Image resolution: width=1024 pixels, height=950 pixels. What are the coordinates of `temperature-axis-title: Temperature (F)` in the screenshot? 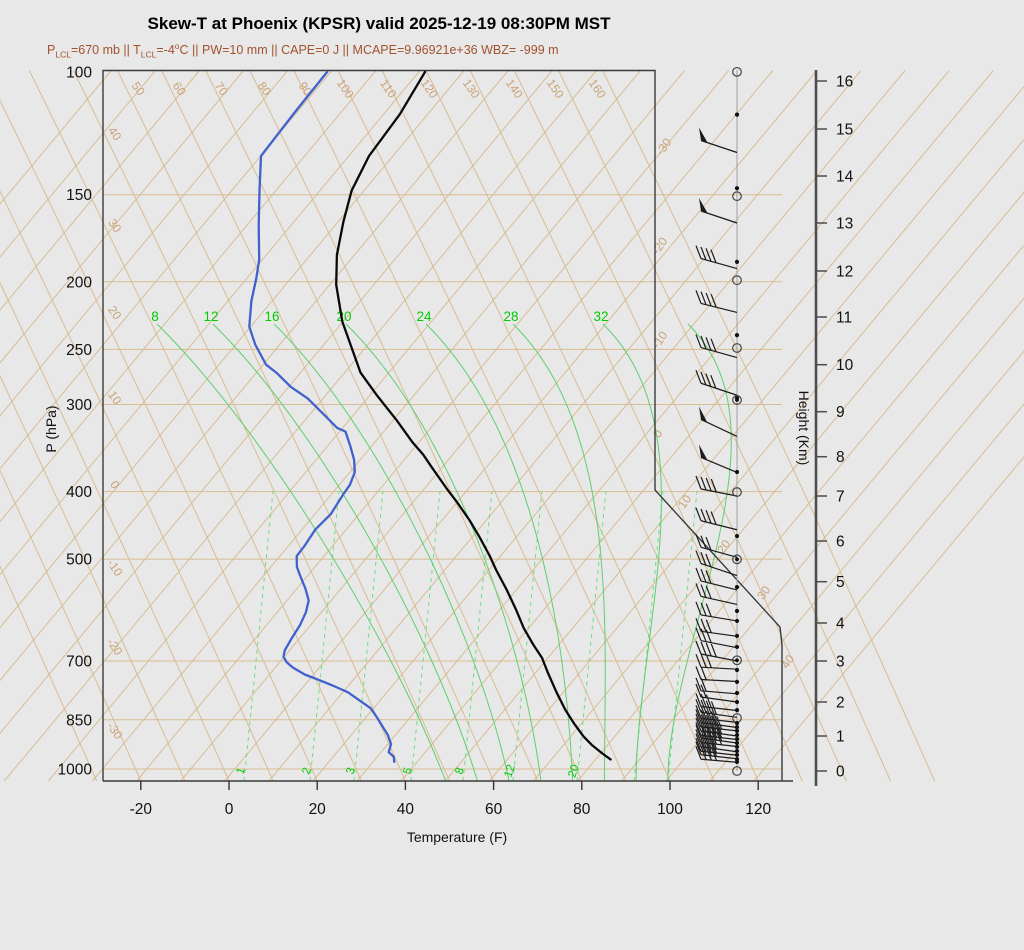 It's located at (457, 837).